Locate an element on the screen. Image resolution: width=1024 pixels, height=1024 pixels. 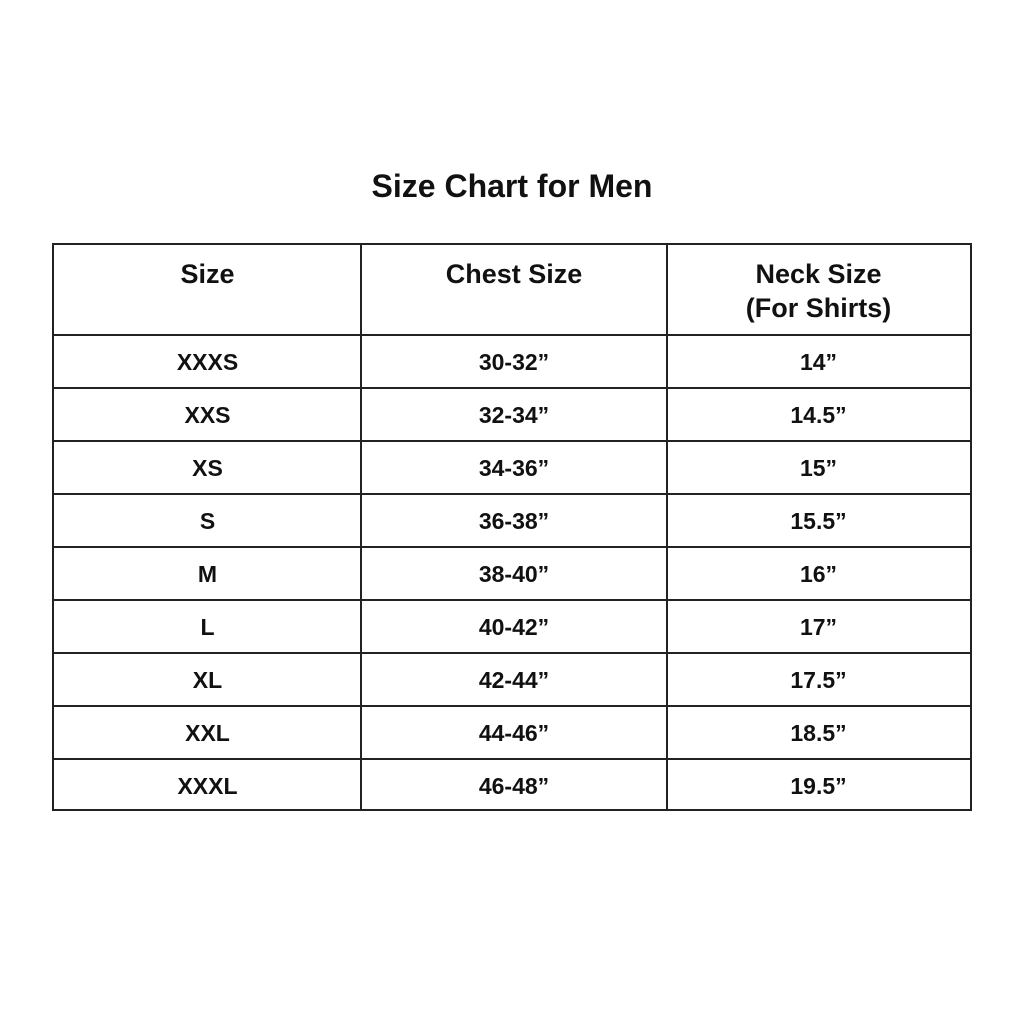
body-cell: L is located at coordinates (207, 626).